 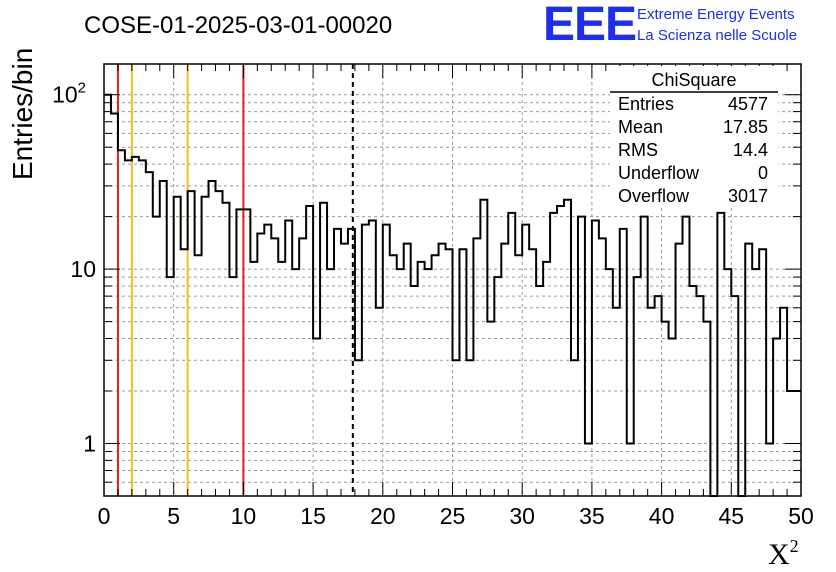 I want to click on stats-row-value: 4577, so click(x=748, y=104).